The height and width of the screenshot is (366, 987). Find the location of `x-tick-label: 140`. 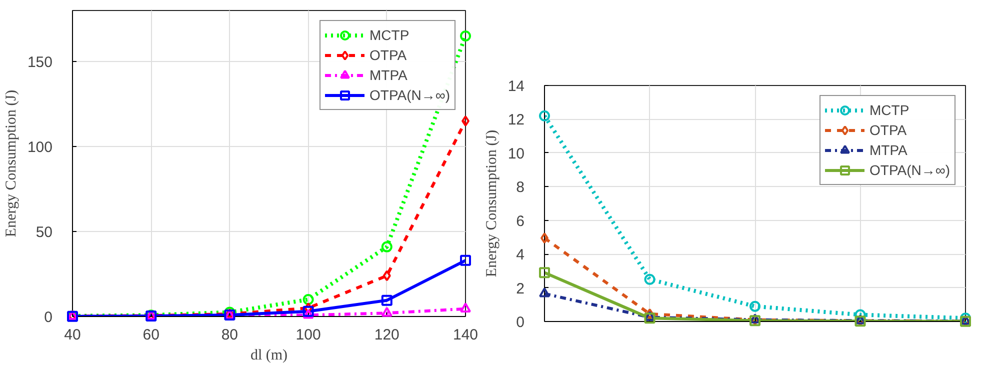

x-tick-label: 140 is located at coordinates (465, 335).